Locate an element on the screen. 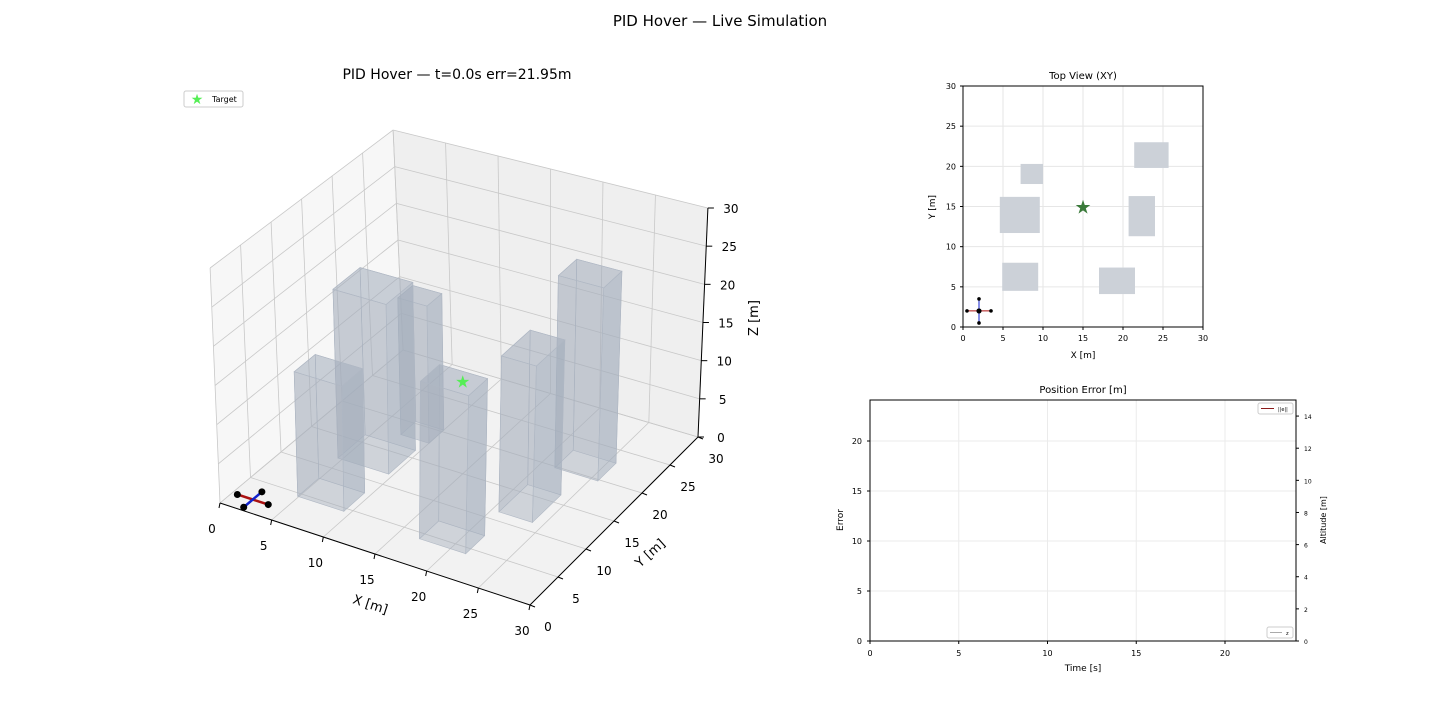 The image size is (1440, 720). z-tick-label: 30 is located at coordinates (730, 209).